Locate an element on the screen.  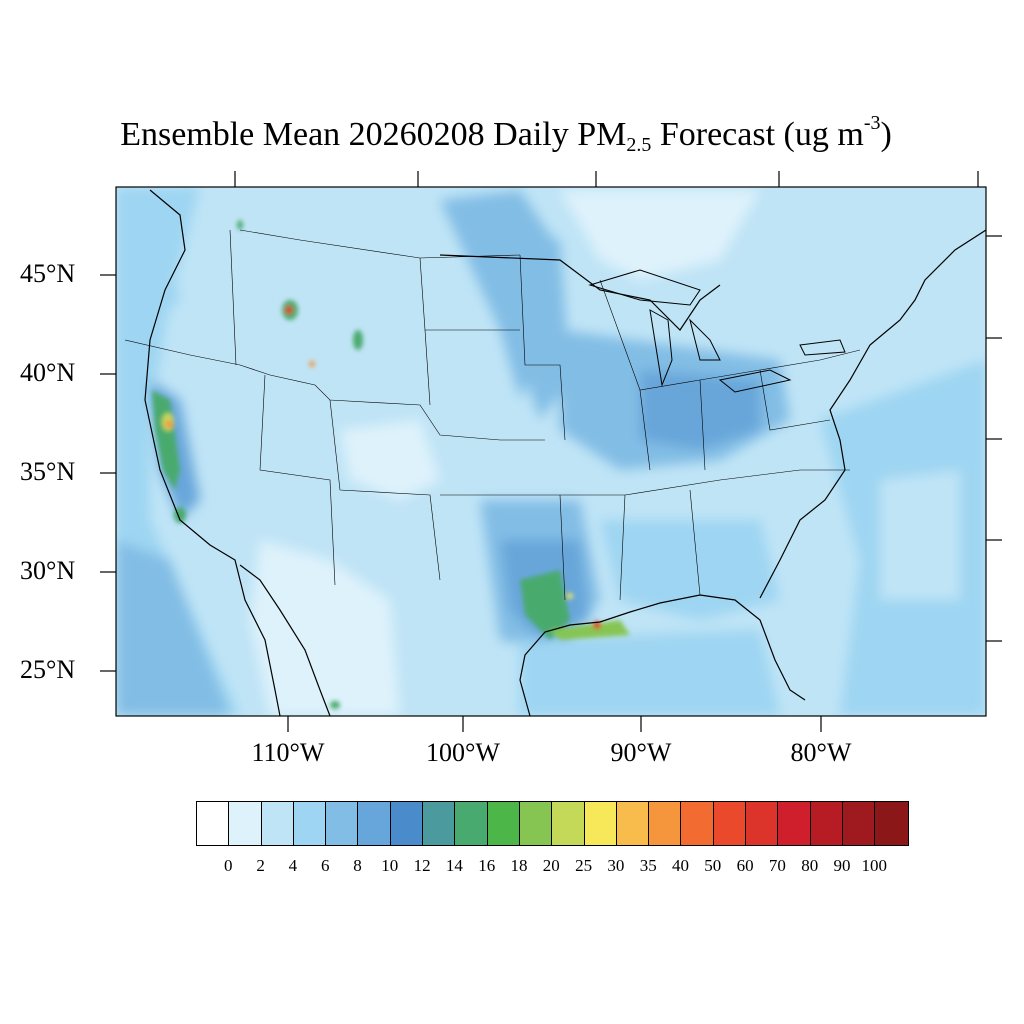
colorbar is located at coordinates (552, 823).